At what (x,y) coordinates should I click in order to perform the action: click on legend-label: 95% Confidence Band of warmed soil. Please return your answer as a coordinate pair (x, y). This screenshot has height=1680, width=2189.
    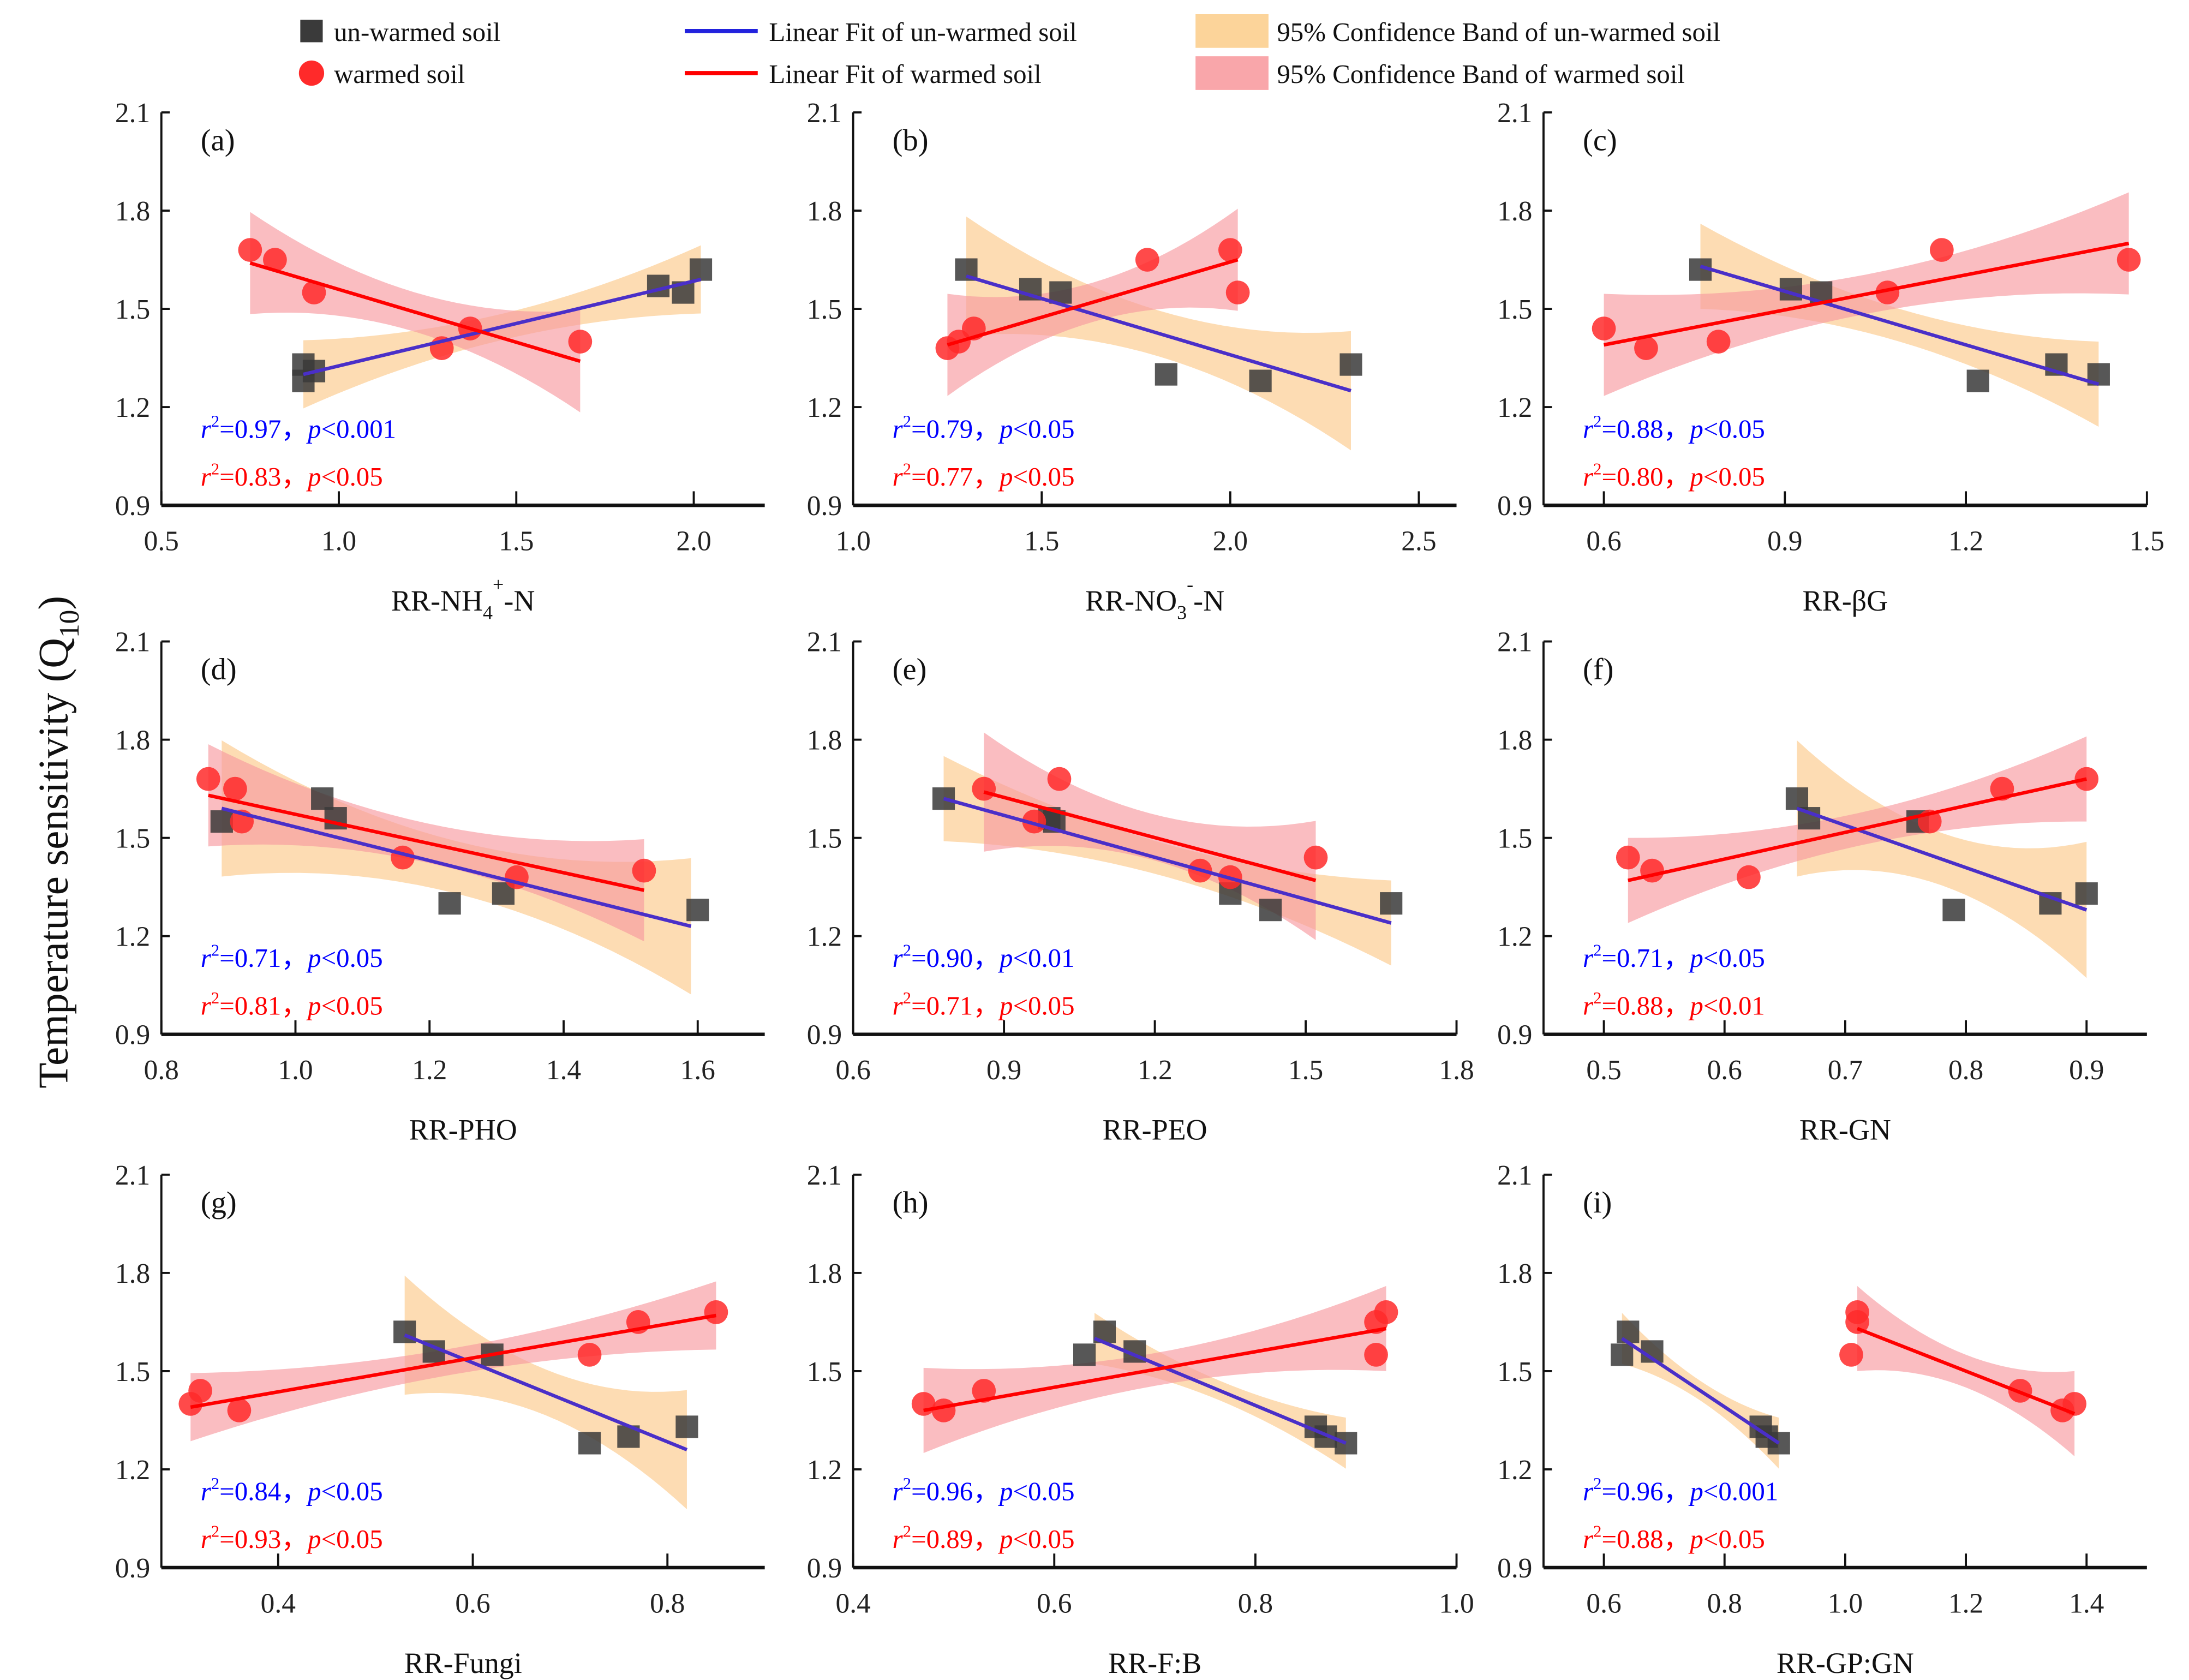
    Looking at the image, I should click on (1481, 74).